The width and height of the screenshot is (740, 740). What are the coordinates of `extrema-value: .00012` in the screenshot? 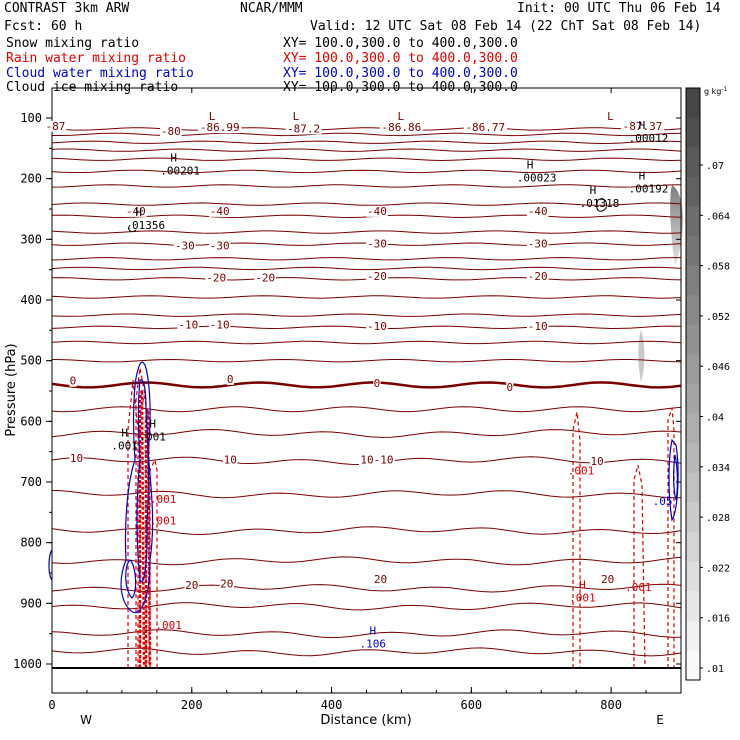 It's located at (649, 138).